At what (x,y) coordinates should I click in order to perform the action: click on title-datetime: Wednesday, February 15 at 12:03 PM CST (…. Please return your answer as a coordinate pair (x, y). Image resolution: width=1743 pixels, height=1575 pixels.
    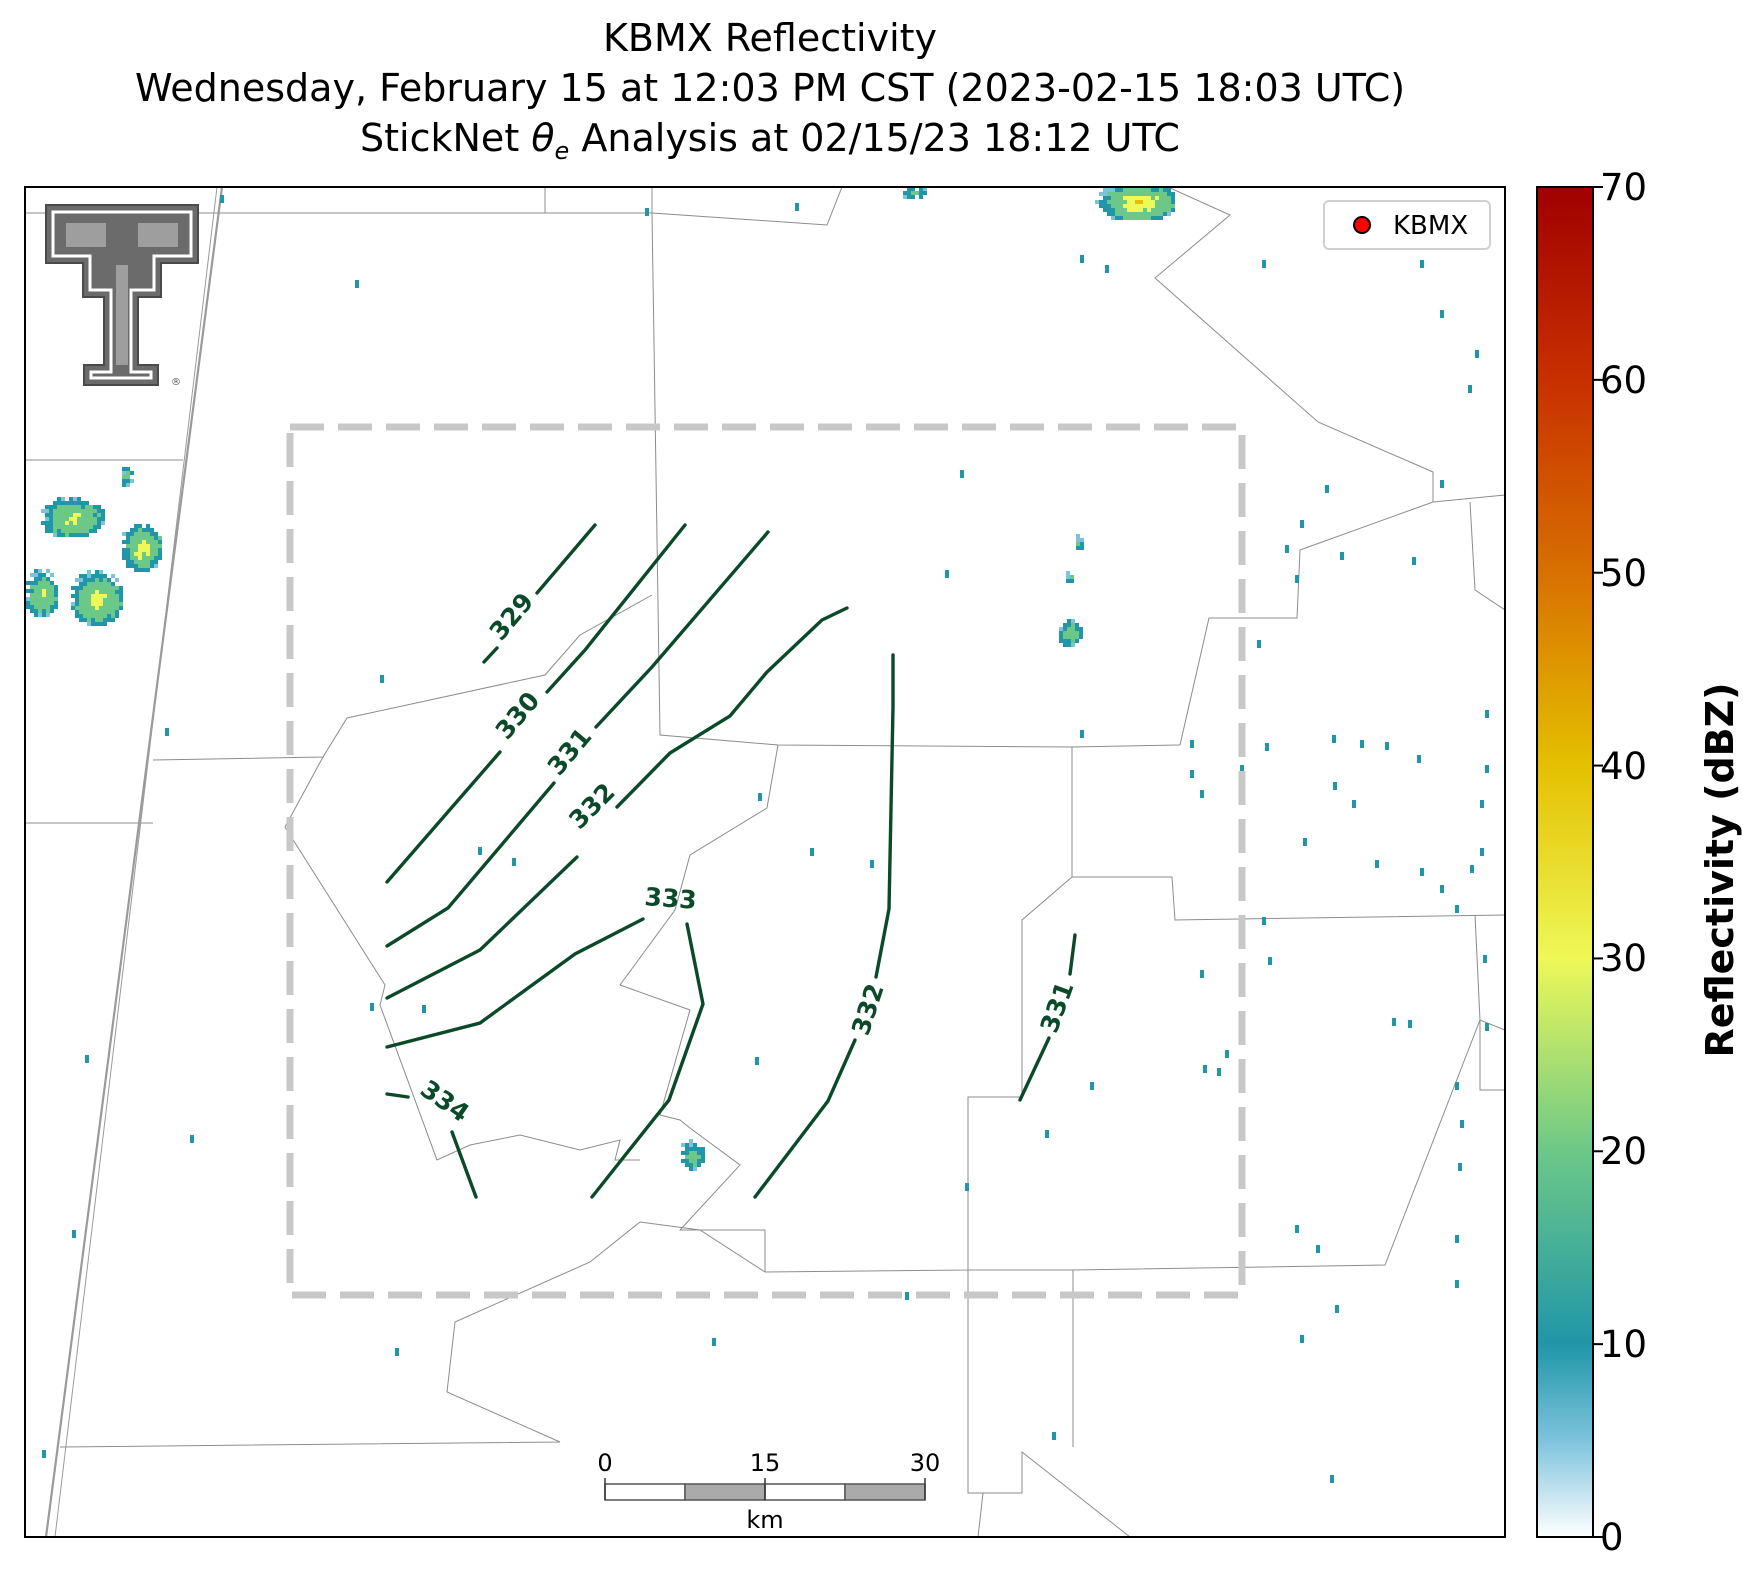
    Looking at the image, I should click on (770, 88).